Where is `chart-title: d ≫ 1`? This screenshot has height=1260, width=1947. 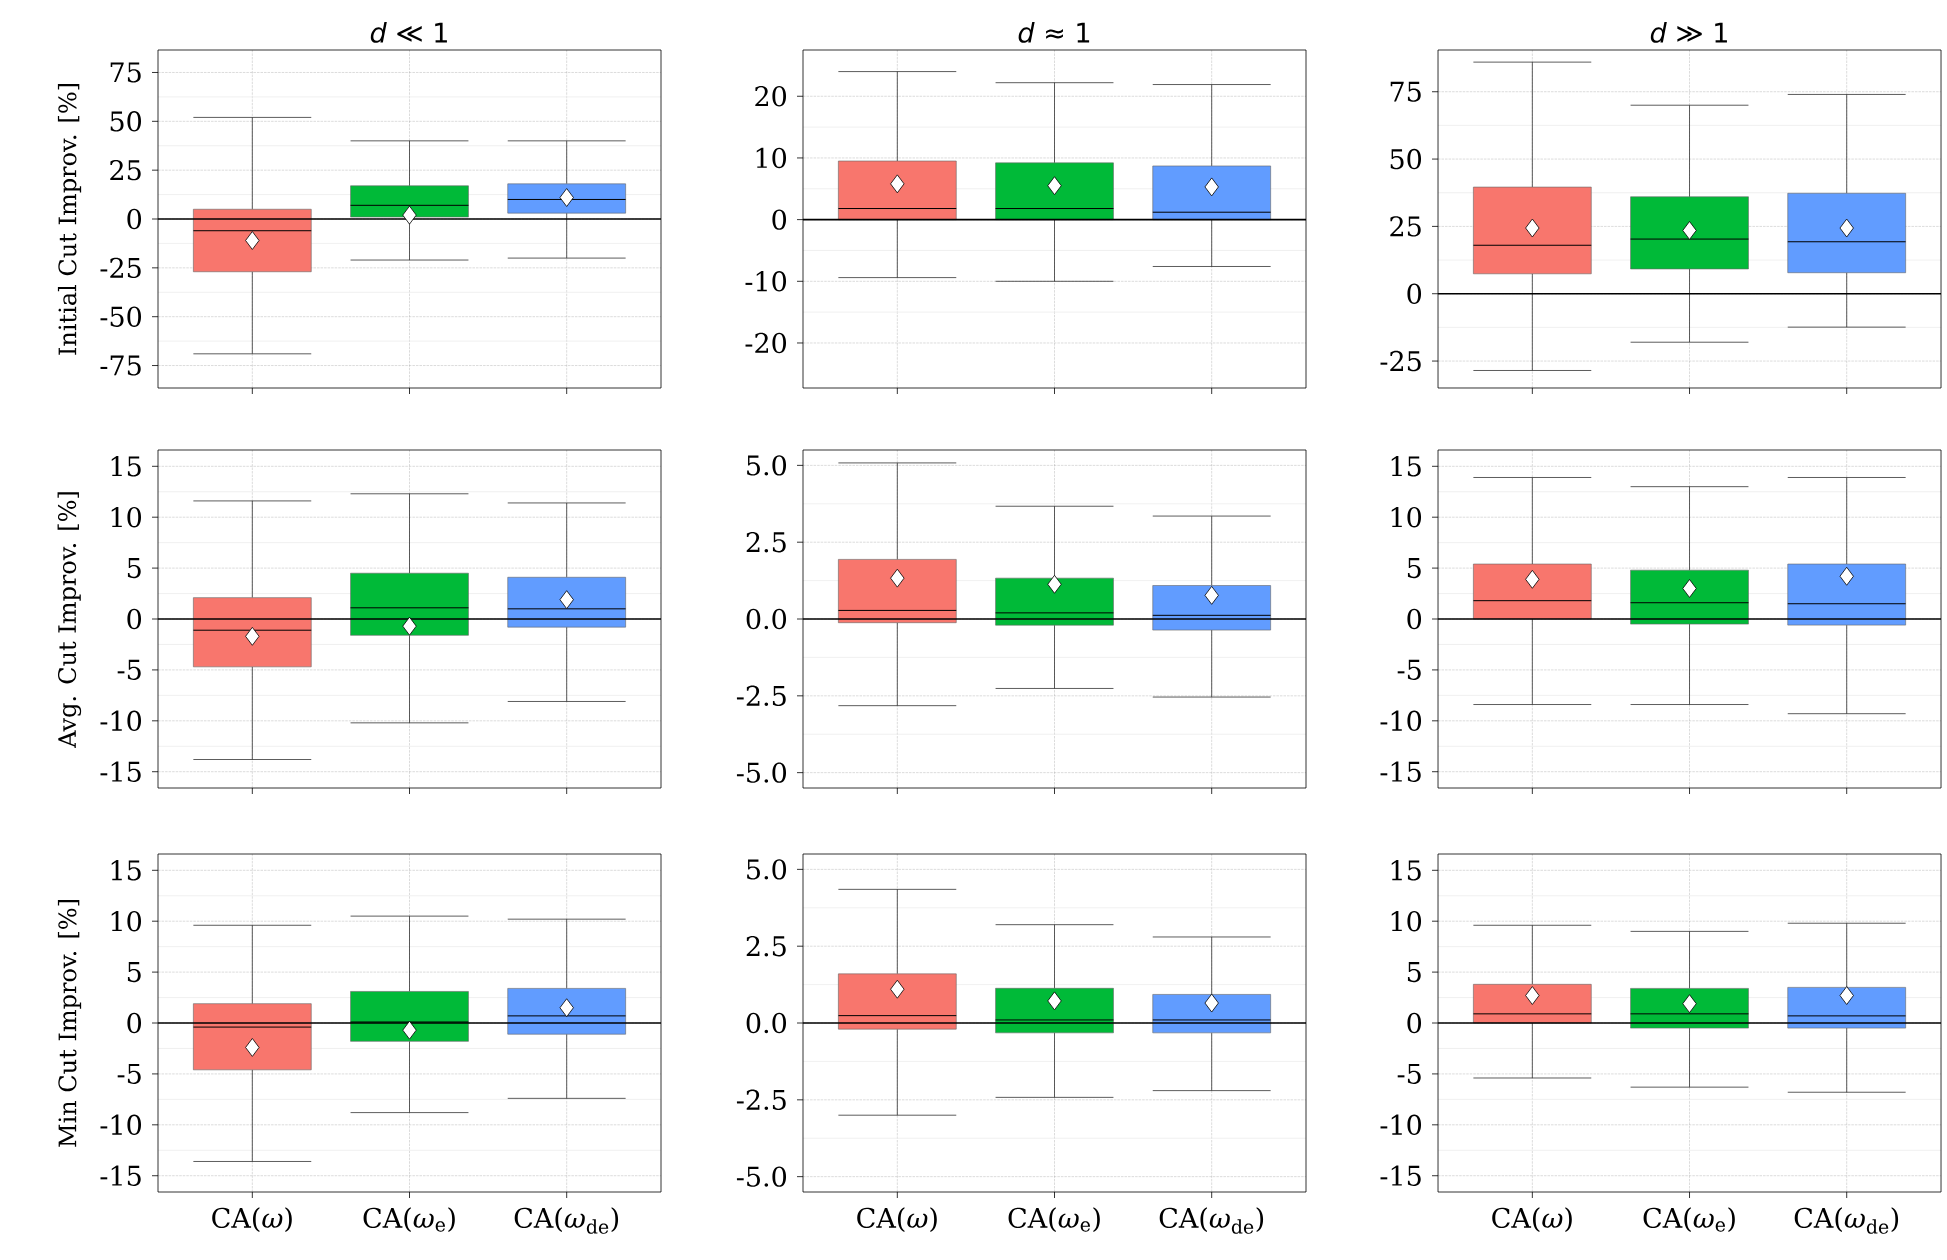 chart-title: d ≫ 1 is located at coordinates (1688, 32).